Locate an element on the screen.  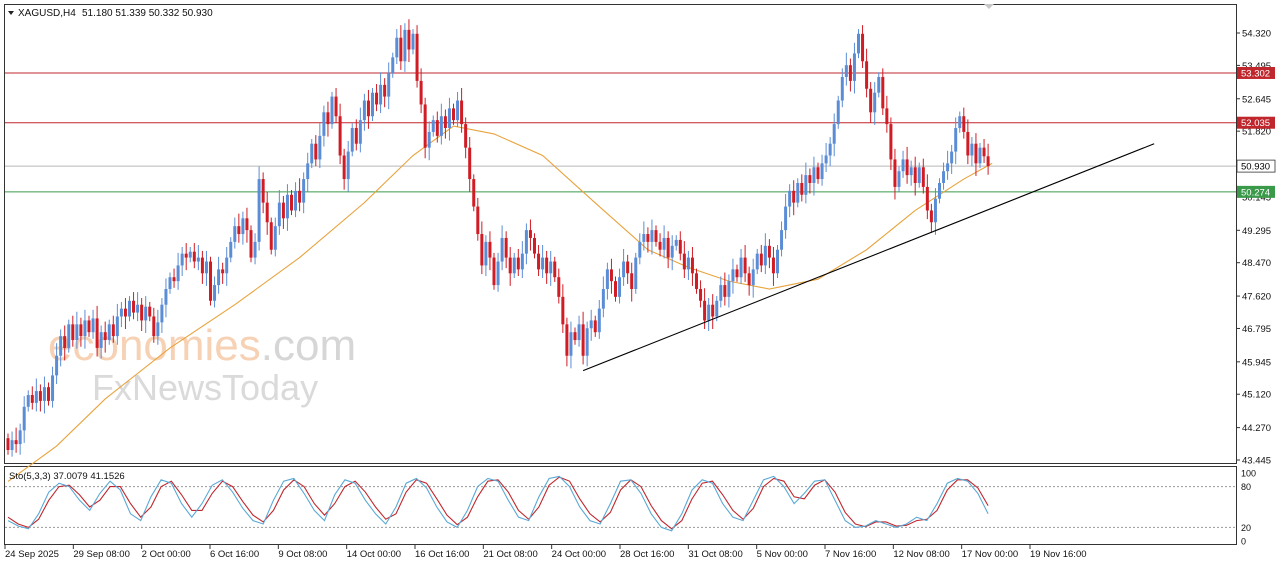
x-tick-label: 24 Oct 00:00 is located at coordinates (579, 554).